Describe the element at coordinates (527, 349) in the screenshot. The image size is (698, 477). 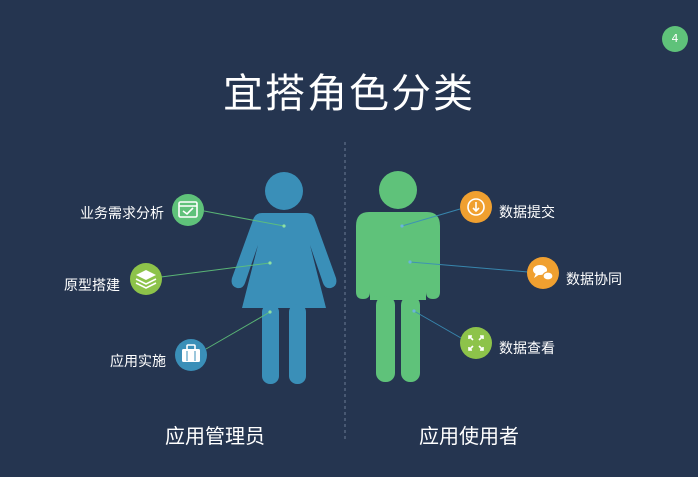
I see `user-feature-label: 数据查看` at that location.